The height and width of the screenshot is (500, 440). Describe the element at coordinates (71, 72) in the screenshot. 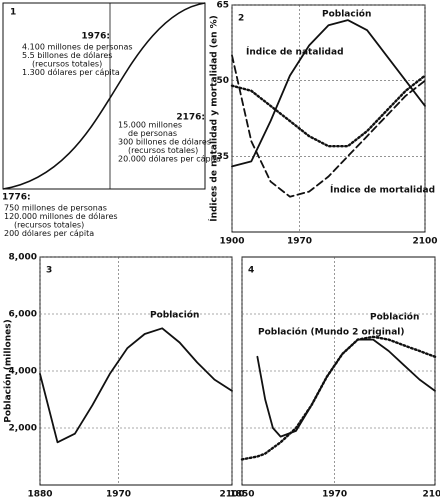

I see `annotation-line: 1.300 dólares per cápita` at that location.